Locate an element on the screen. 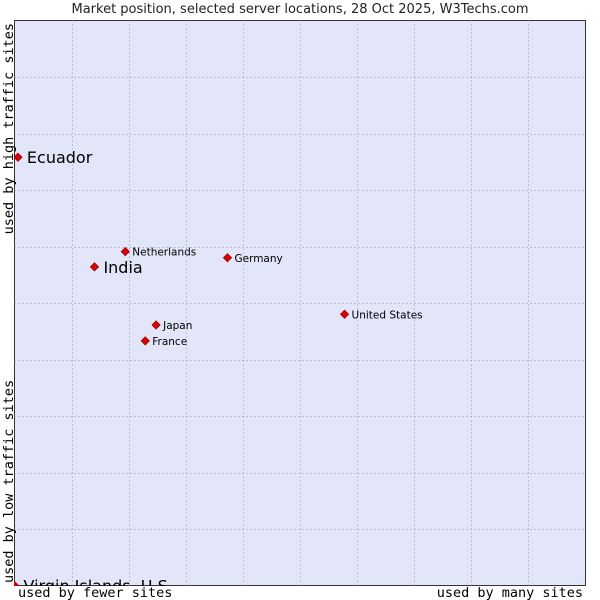 This screenshot has height=600, width=600. point-marker-japan is located at coordinates (156, 325).